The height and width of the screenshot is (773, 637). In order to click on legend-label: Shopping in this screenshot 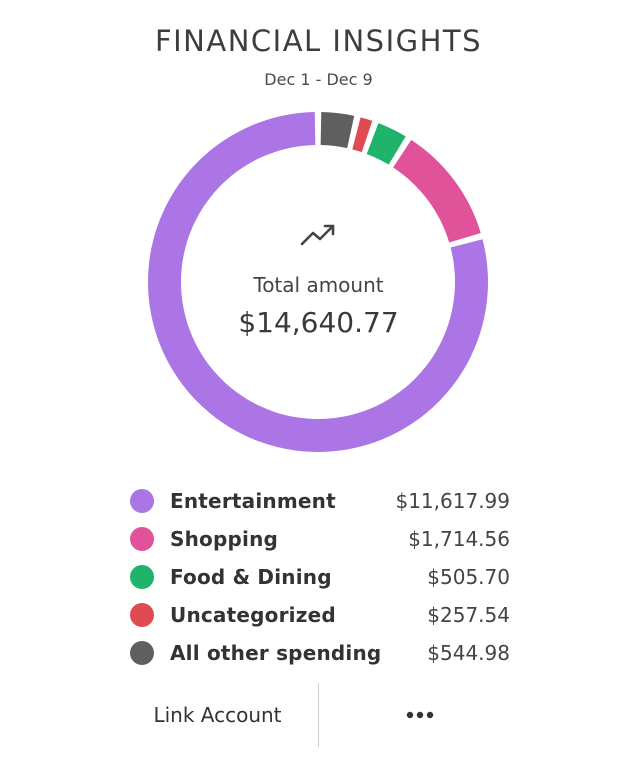, I will do `click(224, 539)`.